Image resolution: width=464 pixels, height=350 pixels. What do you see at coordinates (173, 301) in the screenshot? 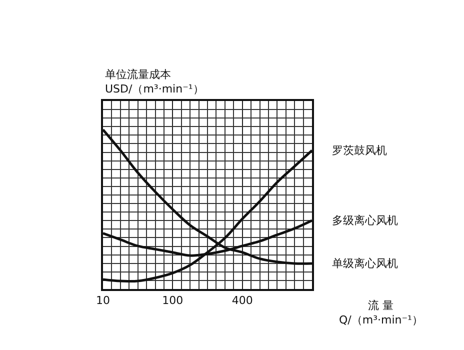
I see `x-tick-label: 100` at bounding box center [173, 301].